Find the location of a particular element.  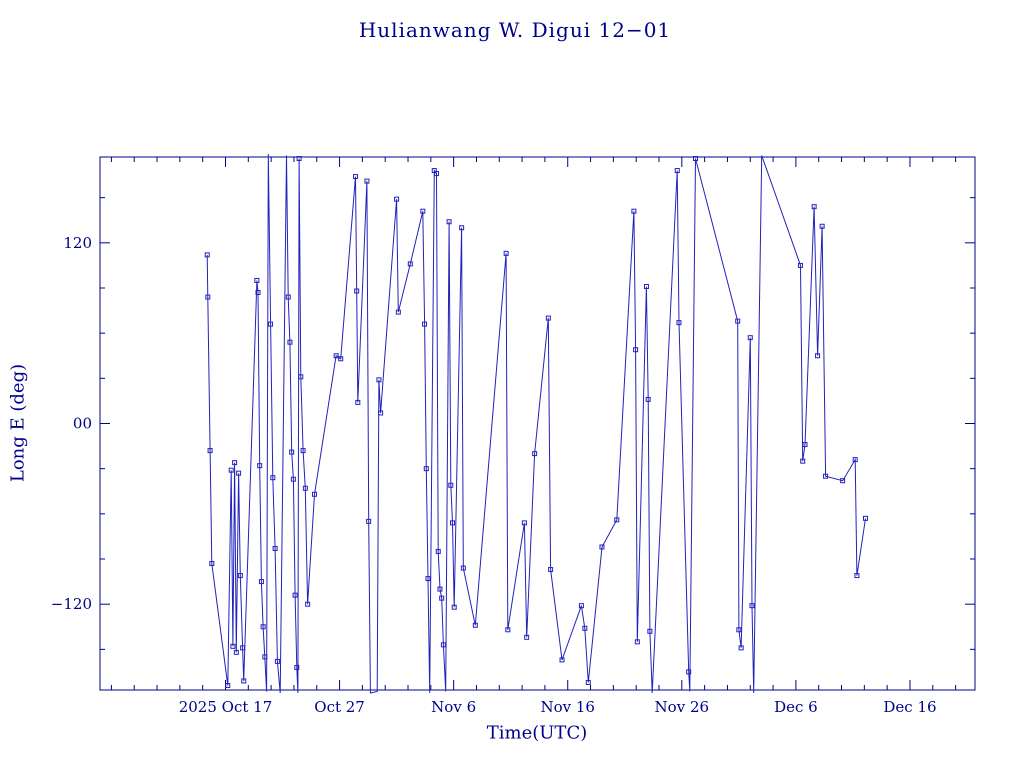

x-tick-label: Nov 16 is located at coordinates (567, 707).